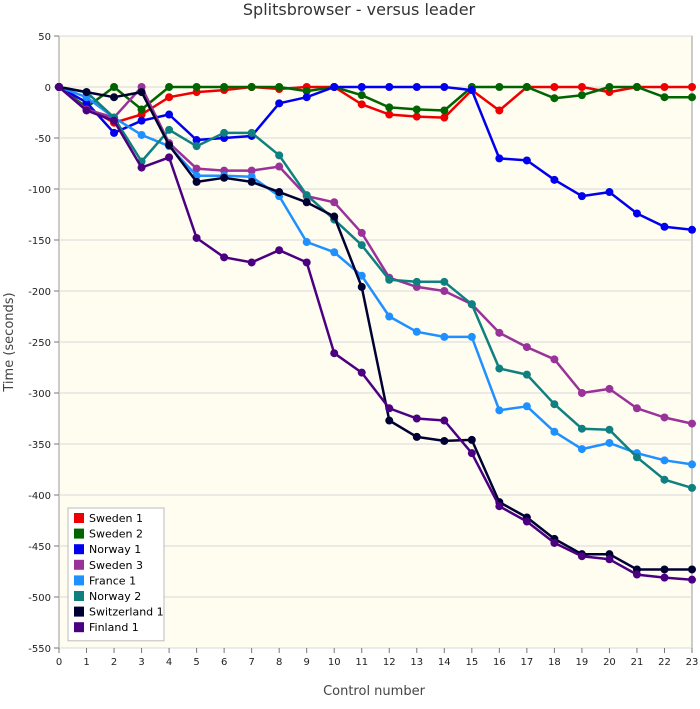  Describe the element at coordinates (115, 549) in the screenshot. I see `legend-label: Norway 1` at that location.